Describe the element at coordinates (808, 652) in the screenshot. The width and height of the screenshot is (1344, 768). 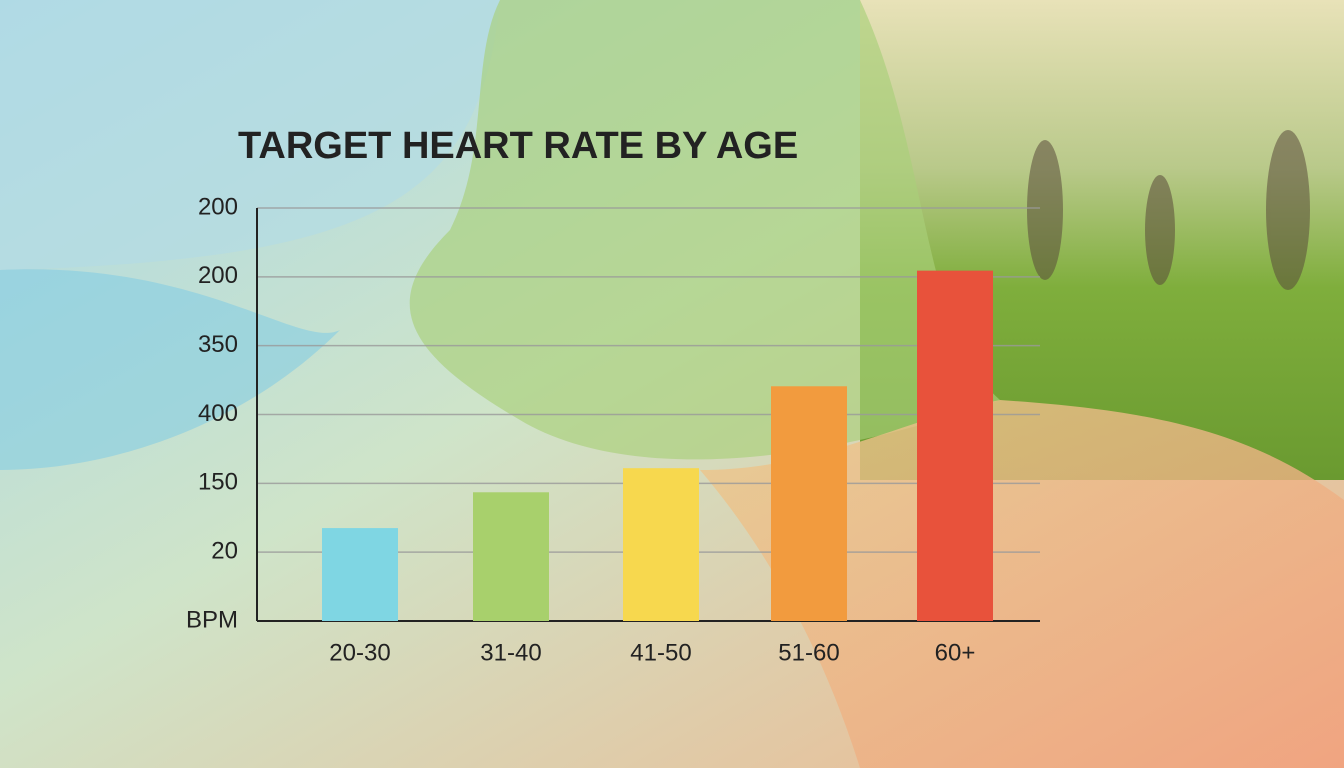
I see `x-tick-label: 51-60` at that location.